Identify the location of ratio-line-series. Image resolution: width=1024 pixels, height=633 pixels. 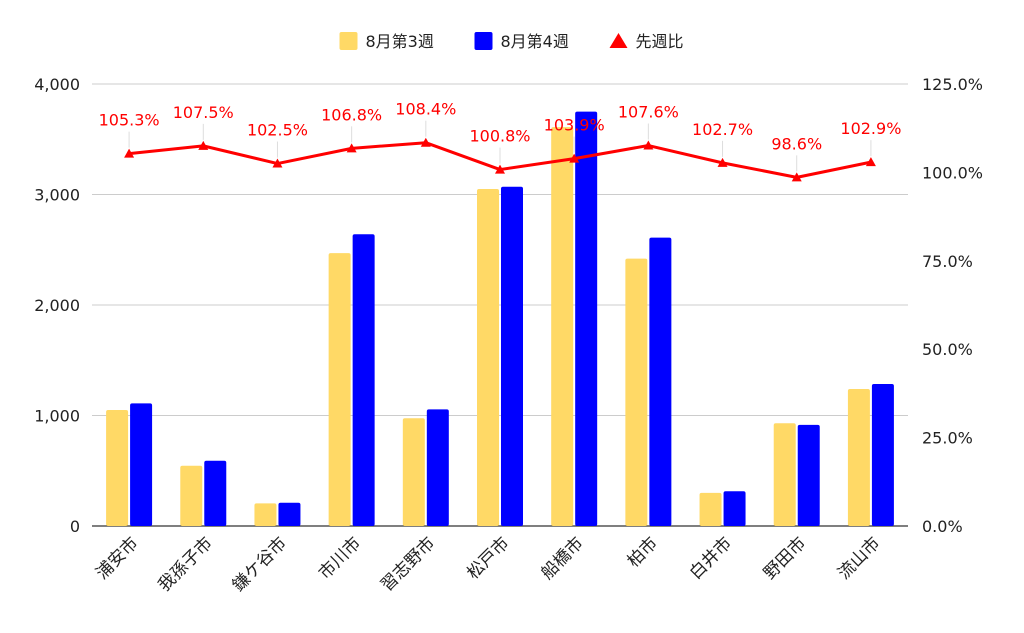
(500, 151).